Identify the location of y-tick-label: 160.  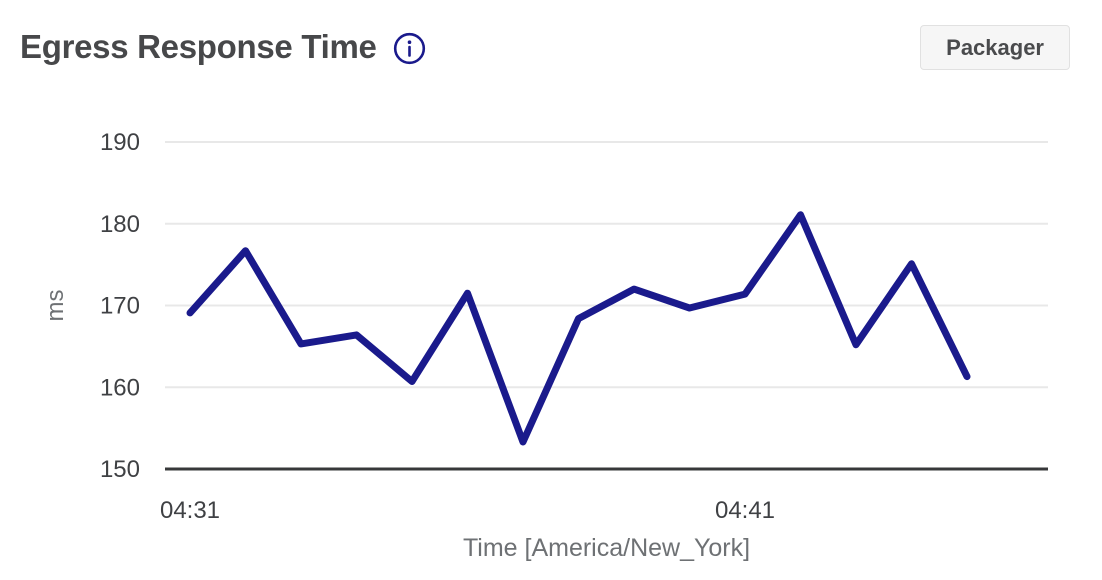
(120, 387).